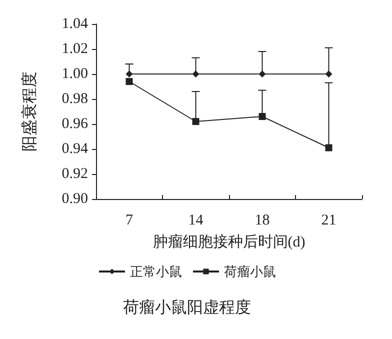 This screenshot has width=392, height=339. What do you see at coordinates (250, 271) in the screenshot?
I see `legend-label: 荷瘤小鼠` at bounding box center [250, 271].